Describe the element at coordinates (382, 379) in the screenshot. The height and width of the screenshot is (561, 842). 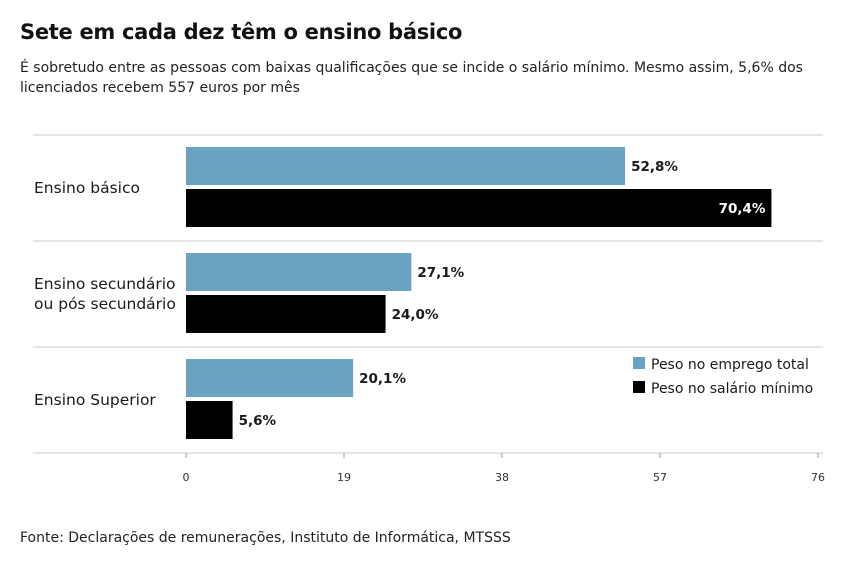
I see `data-label: 20,1%` at that location.